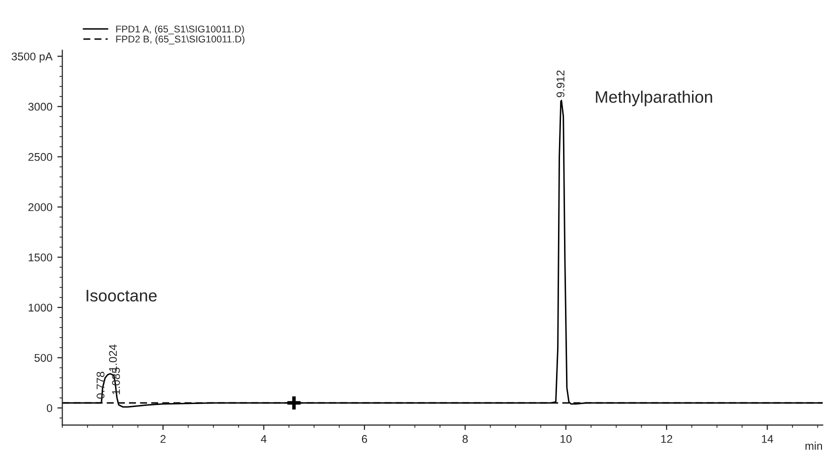 This screenshot has height=457, width=831. Describe the element at coordinates (100, 385) in the screenshot. I see `annotation: 0.778` at that location.